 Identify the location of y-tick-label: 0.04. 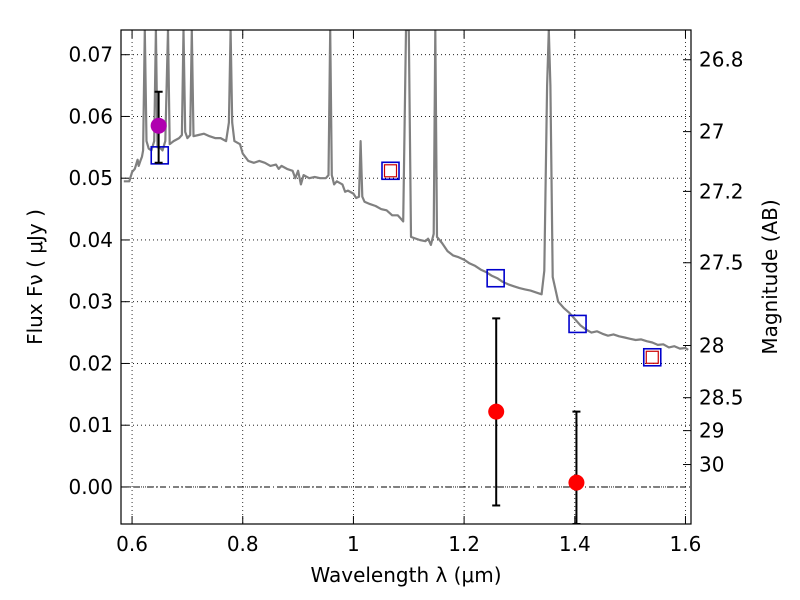
(90, 240).